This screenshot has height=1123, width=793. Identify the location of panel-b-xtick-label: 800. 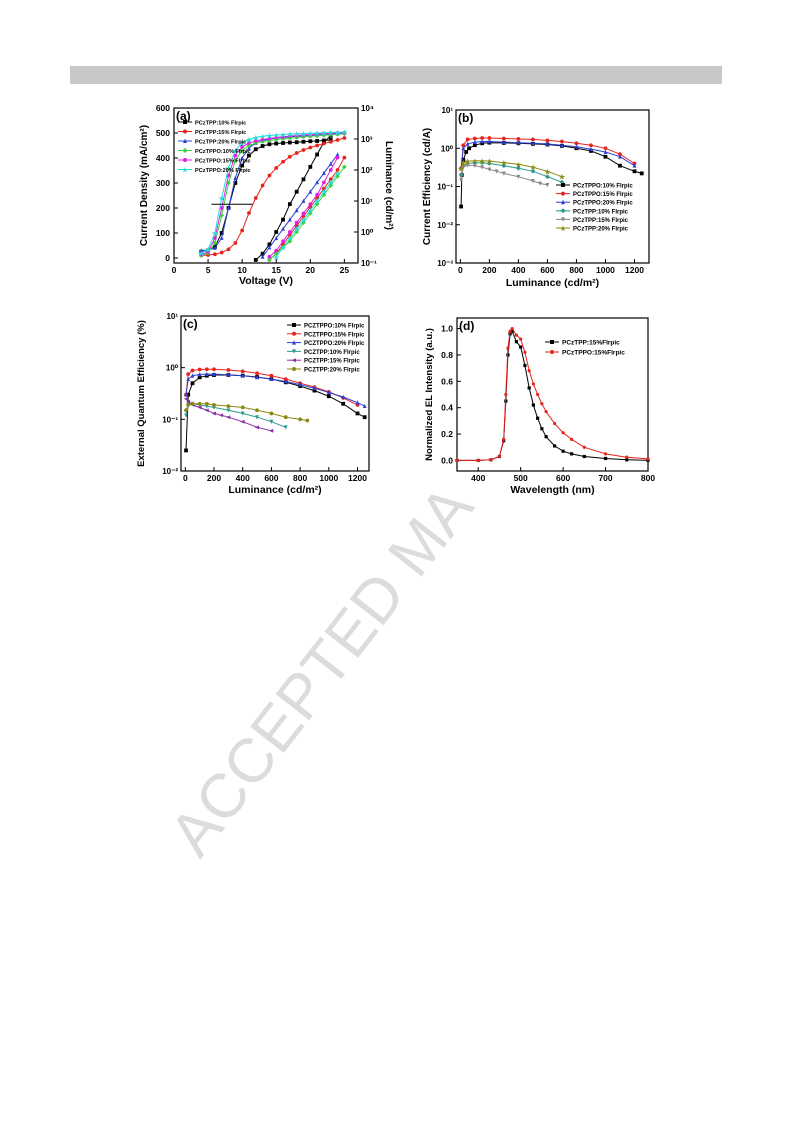
(576, 270).